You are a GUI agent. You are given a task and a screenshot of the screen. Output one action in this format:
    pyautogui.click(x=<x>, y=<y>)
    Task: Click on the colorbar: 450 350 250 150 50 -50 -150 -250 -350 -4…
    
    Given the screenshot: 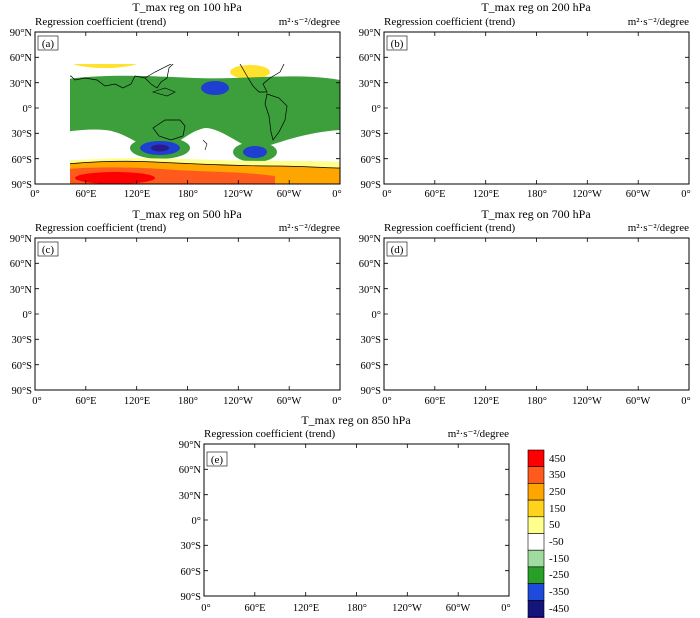 What is the action you would take?
    pyautogui.click(x=548, y=533)
    